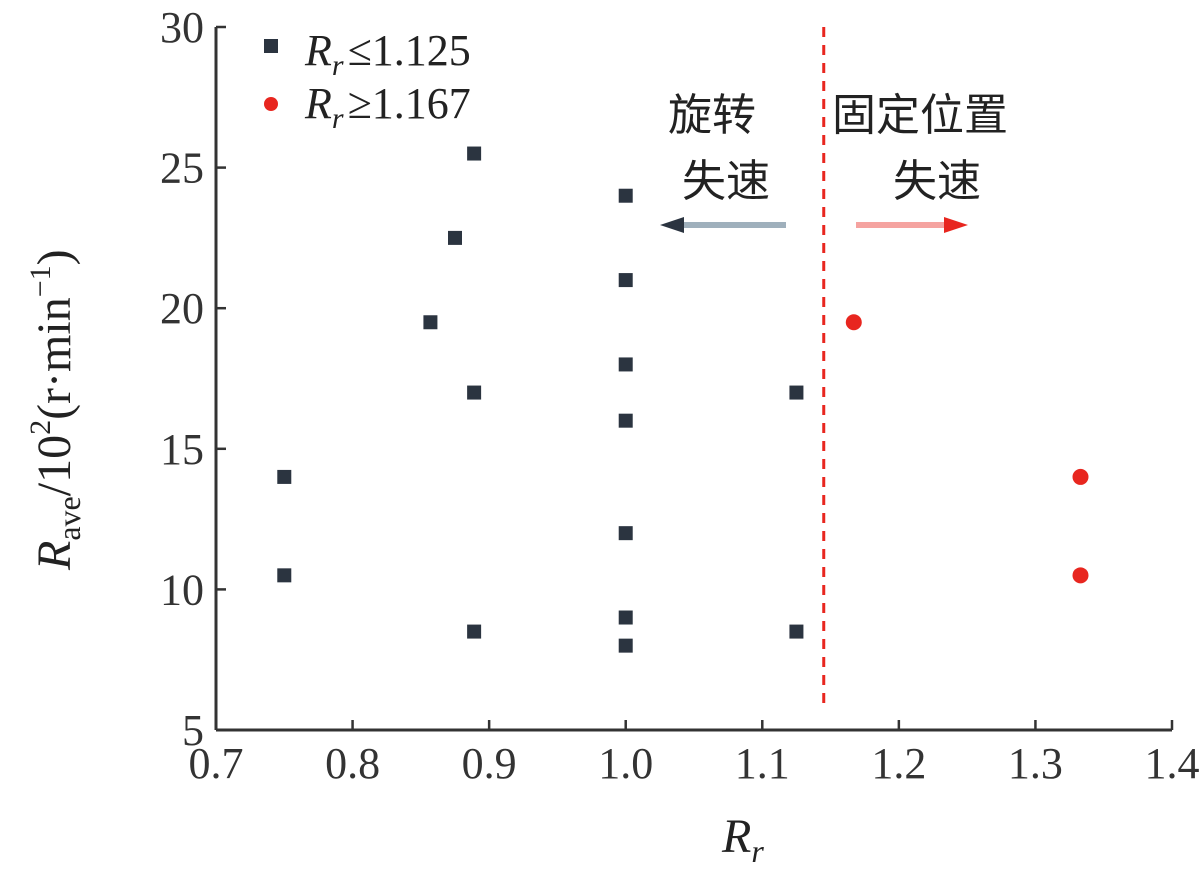  Describe the element at coordinates (193, 730) in the screenshot. I see `y-tick-label: 5` at that location.